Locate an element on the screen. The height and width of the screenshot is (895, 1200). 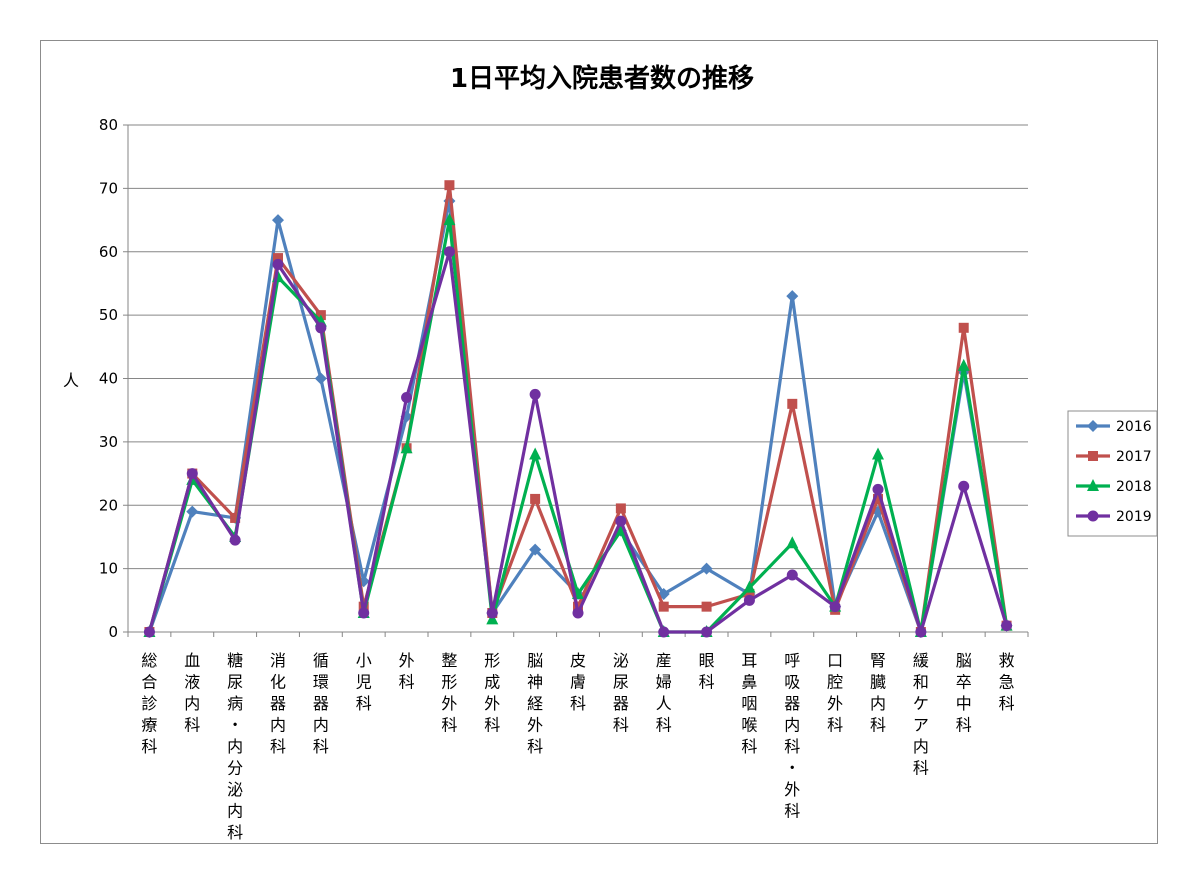
x-category-char: 耳 is located at coordinates (749, 660).